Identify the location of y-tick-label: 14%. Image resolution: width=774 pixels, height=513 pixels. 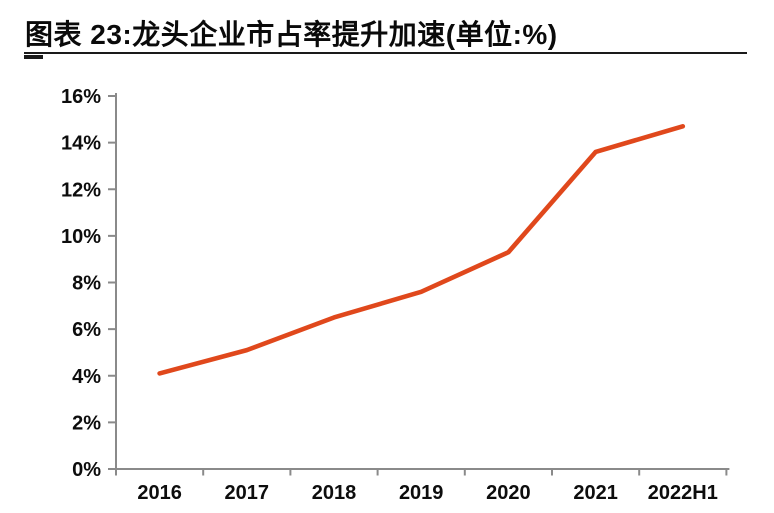
(81, 144).